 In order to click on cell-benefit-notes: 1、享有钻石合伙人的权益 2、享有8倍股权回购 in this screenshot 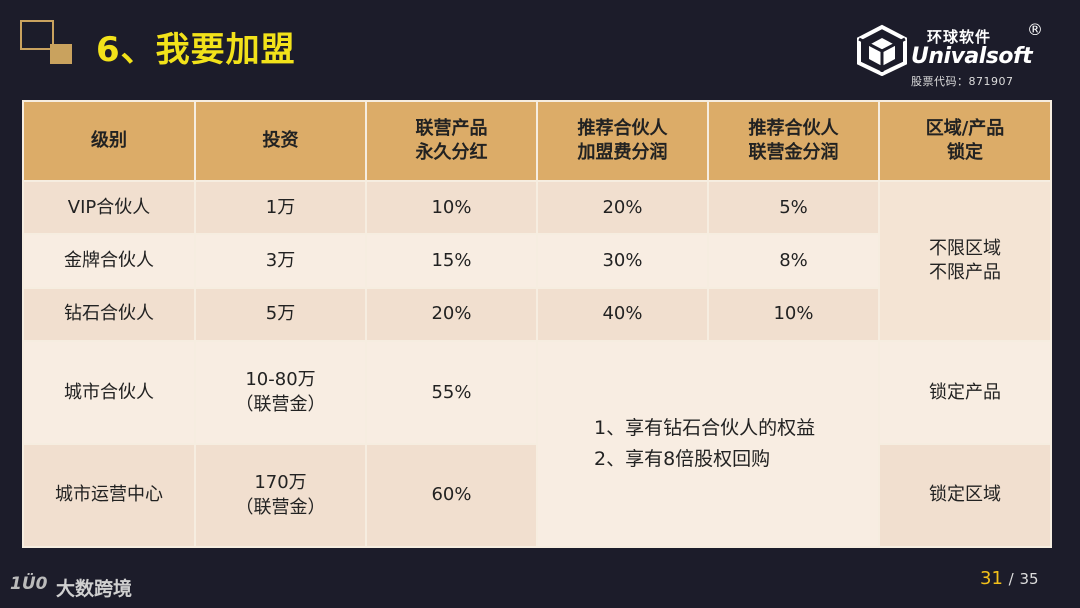, I will do `click(708, 444)`.